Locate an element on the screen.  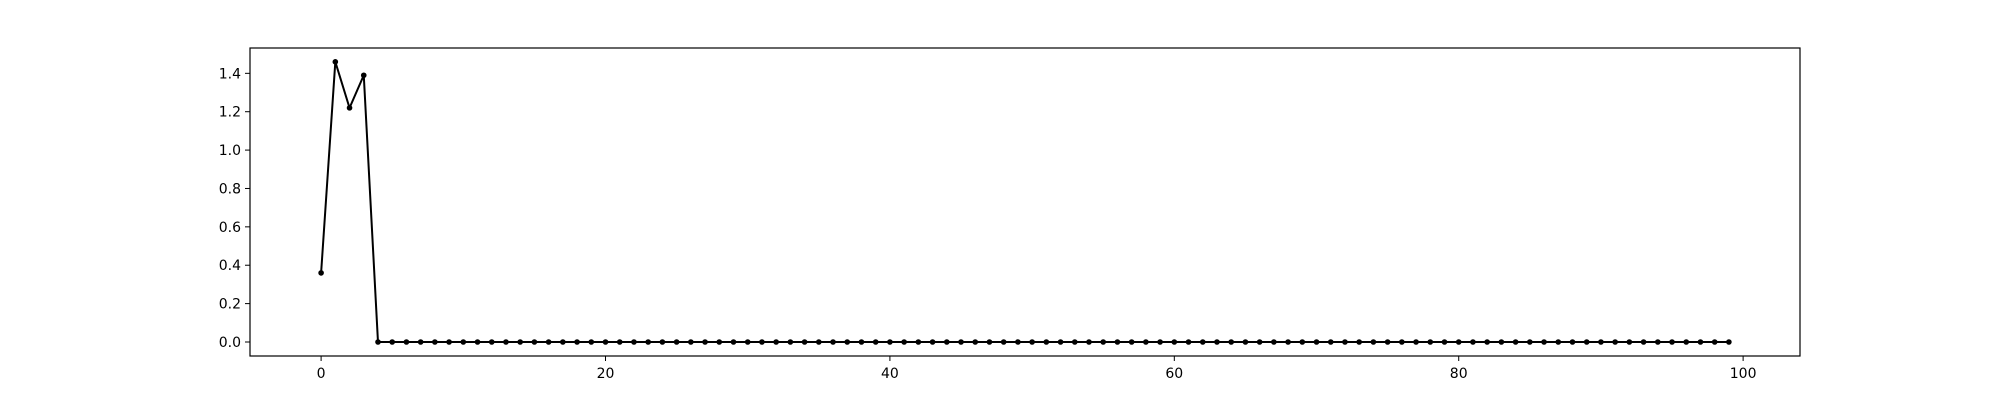
y-tick-label: 1.4 is located at coordinates (230, 74).